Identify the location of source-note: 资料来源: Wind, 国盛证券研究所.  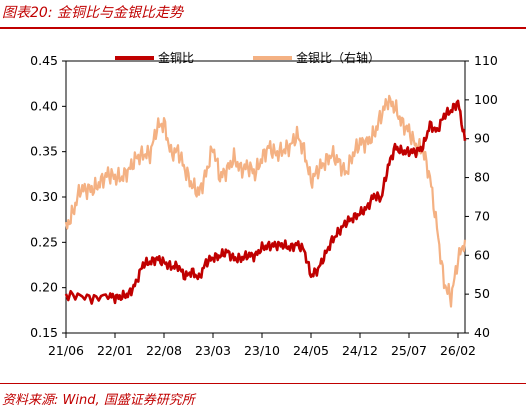
(98, 400).